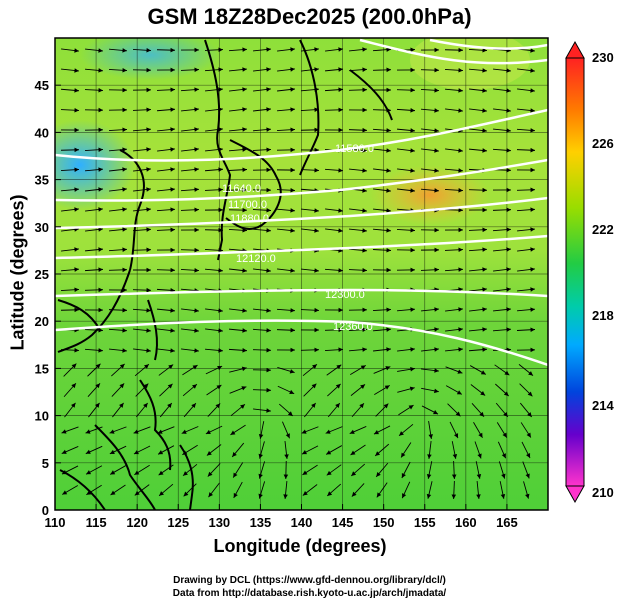 The width and height of the screenshot is (619, 605). What do you see at coordinates (42, 416) in the screenshot?
I see `y-tick-label: 10` at bounding box center [42, 416].